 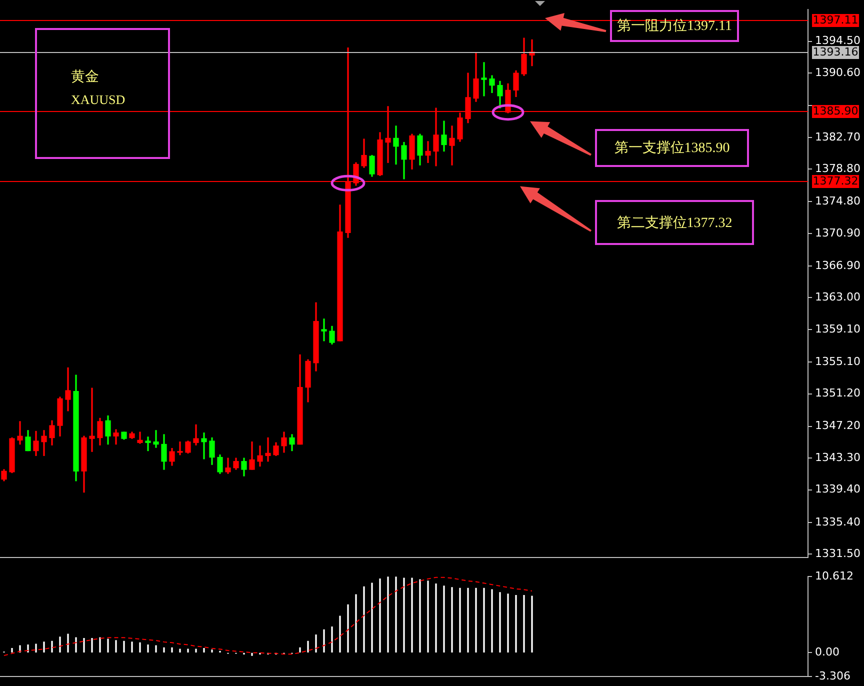 What do you see at coordinates (837, 265) in the screenshot?
I see `y-tick-label: 1366.90` at bounding box center [837, 265].